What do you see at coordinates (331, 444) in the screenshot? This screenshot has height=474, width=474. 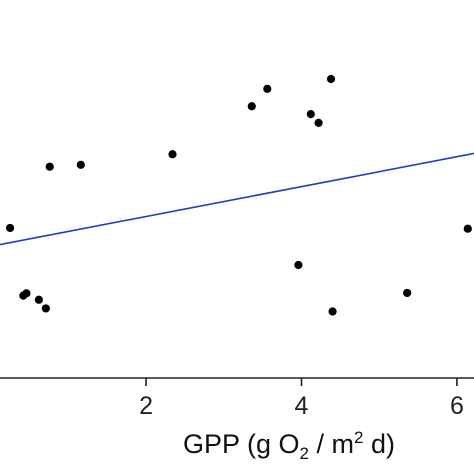 I see `x-axis-title-middle: / m` at bounding box center [331, 444].